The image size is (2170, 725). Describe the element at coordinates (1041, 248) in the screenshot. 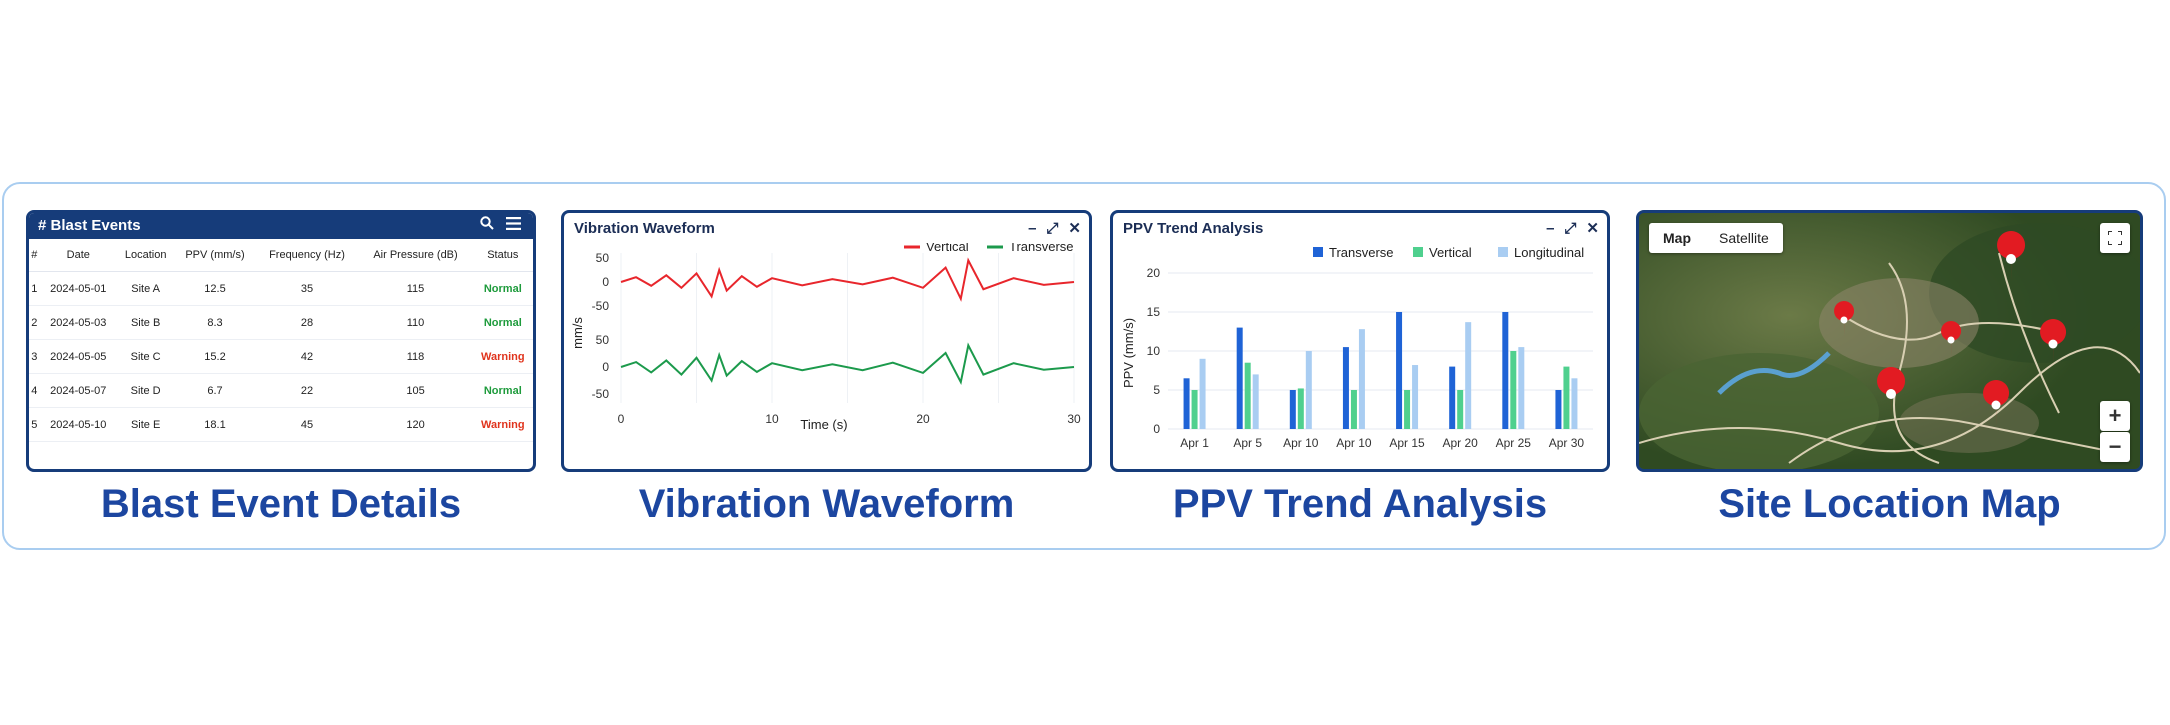

I see `legend-label: Transverse` at that location.